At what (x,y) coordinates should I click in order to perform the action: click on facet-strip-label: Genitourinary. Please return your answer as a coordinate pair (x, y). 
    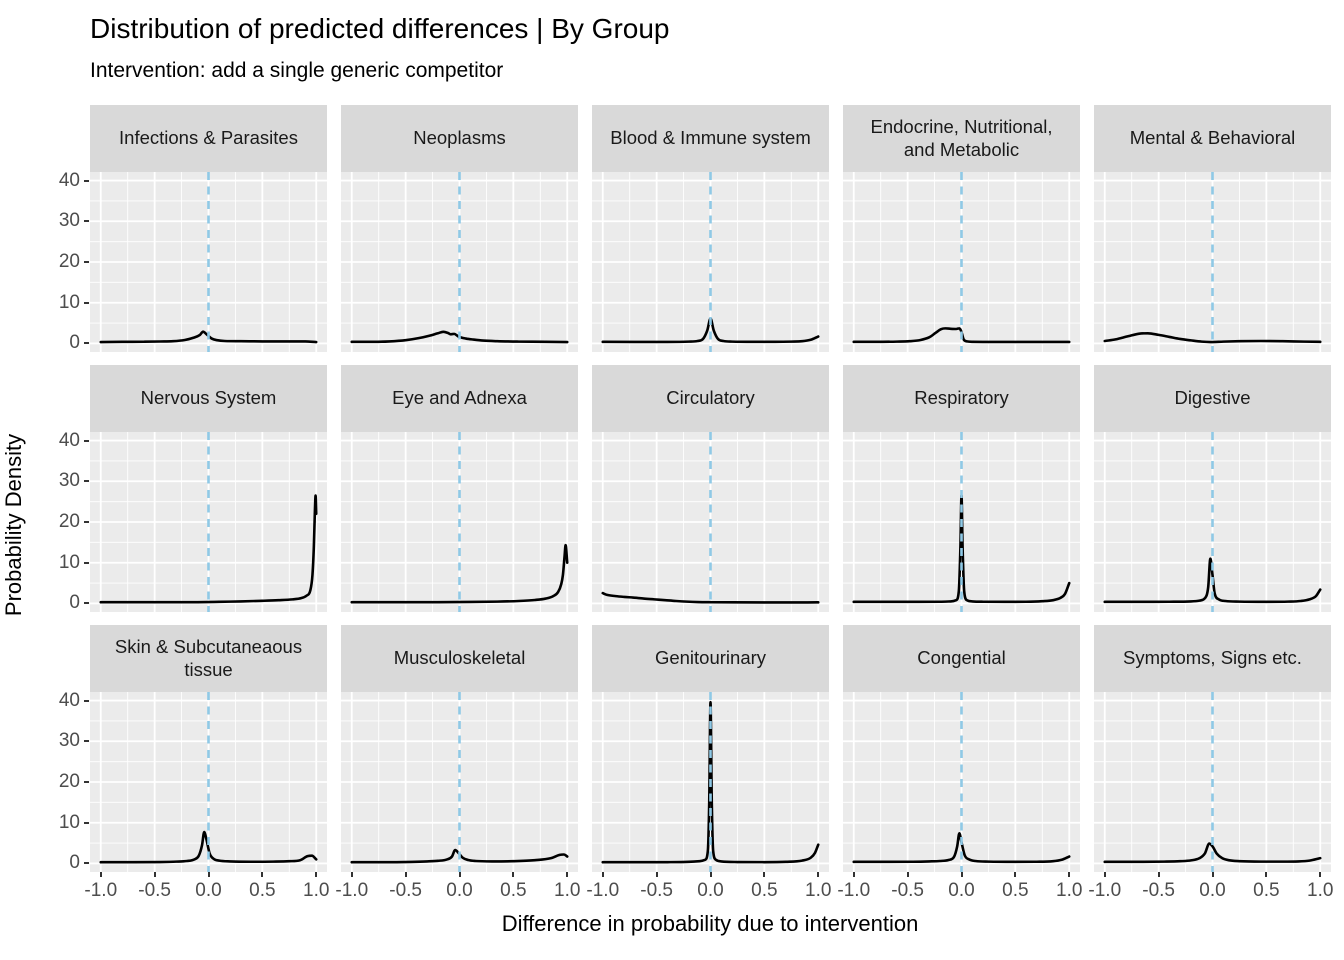
    Looking at the image, I should click on (710, 658).